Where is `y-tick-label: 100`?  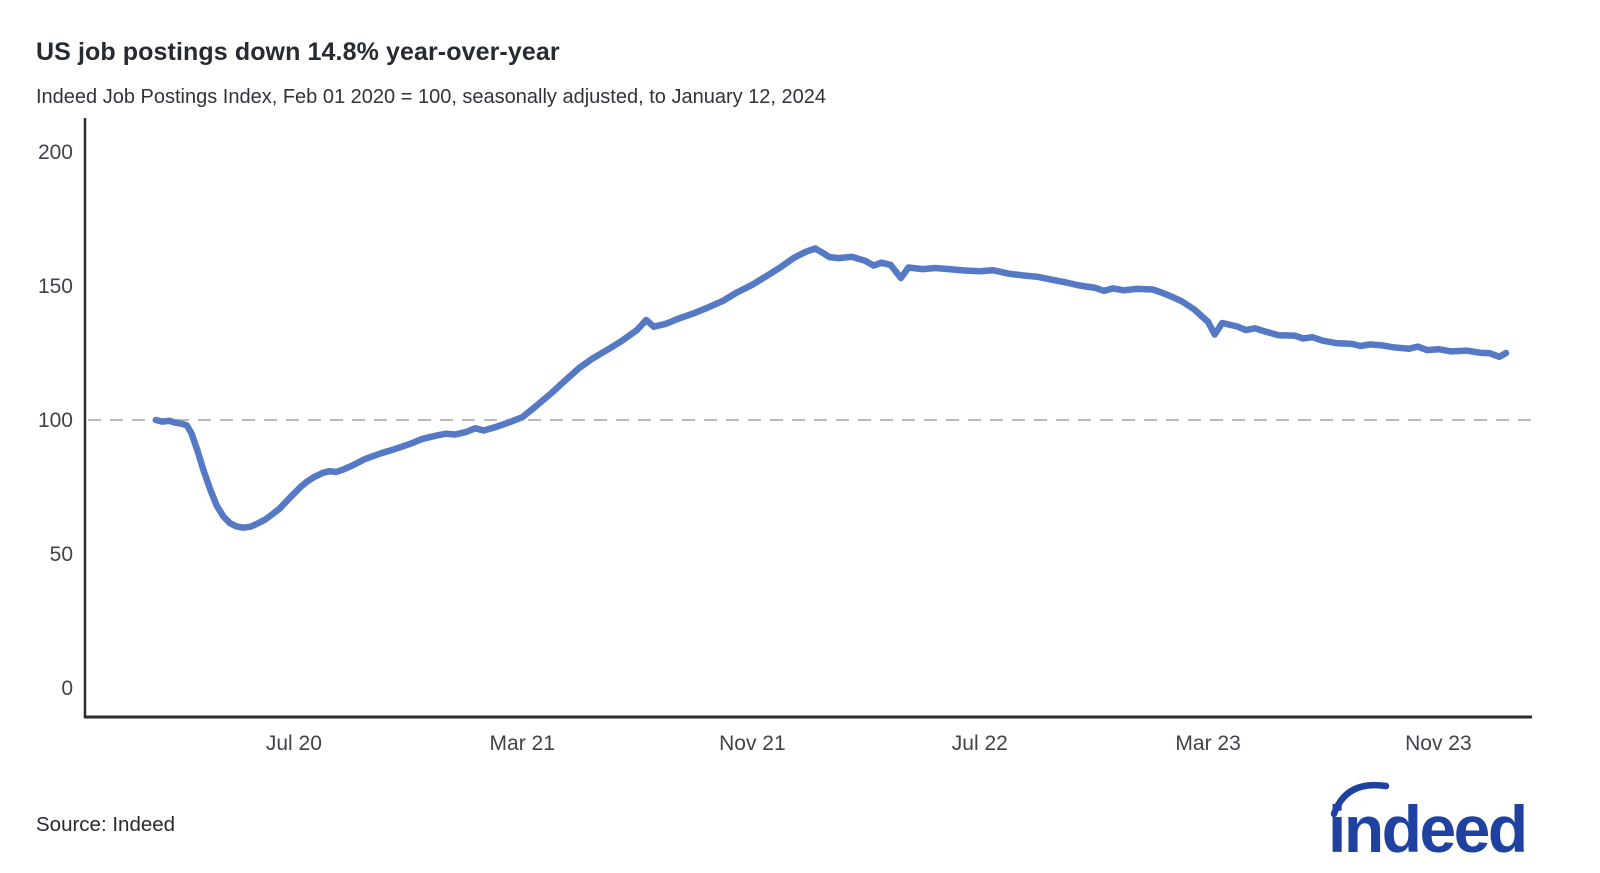 y-tick-label: 100 is located at coordinates (55, 420).